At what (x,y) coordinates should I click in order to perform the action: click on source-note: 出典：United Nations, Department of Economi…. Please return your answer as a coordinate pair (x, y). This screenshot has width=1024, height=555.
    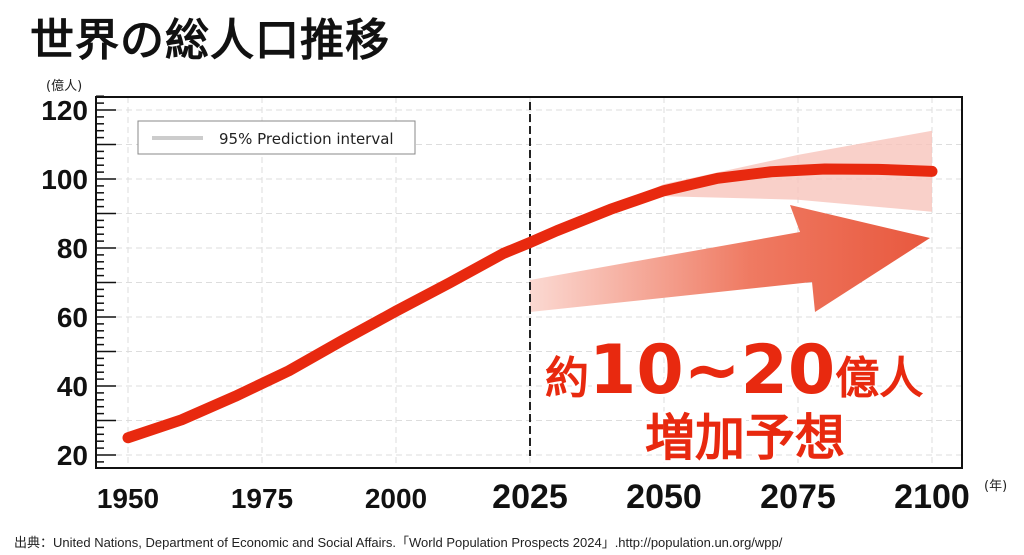
    Looking at the image, I should click on (398, 542).